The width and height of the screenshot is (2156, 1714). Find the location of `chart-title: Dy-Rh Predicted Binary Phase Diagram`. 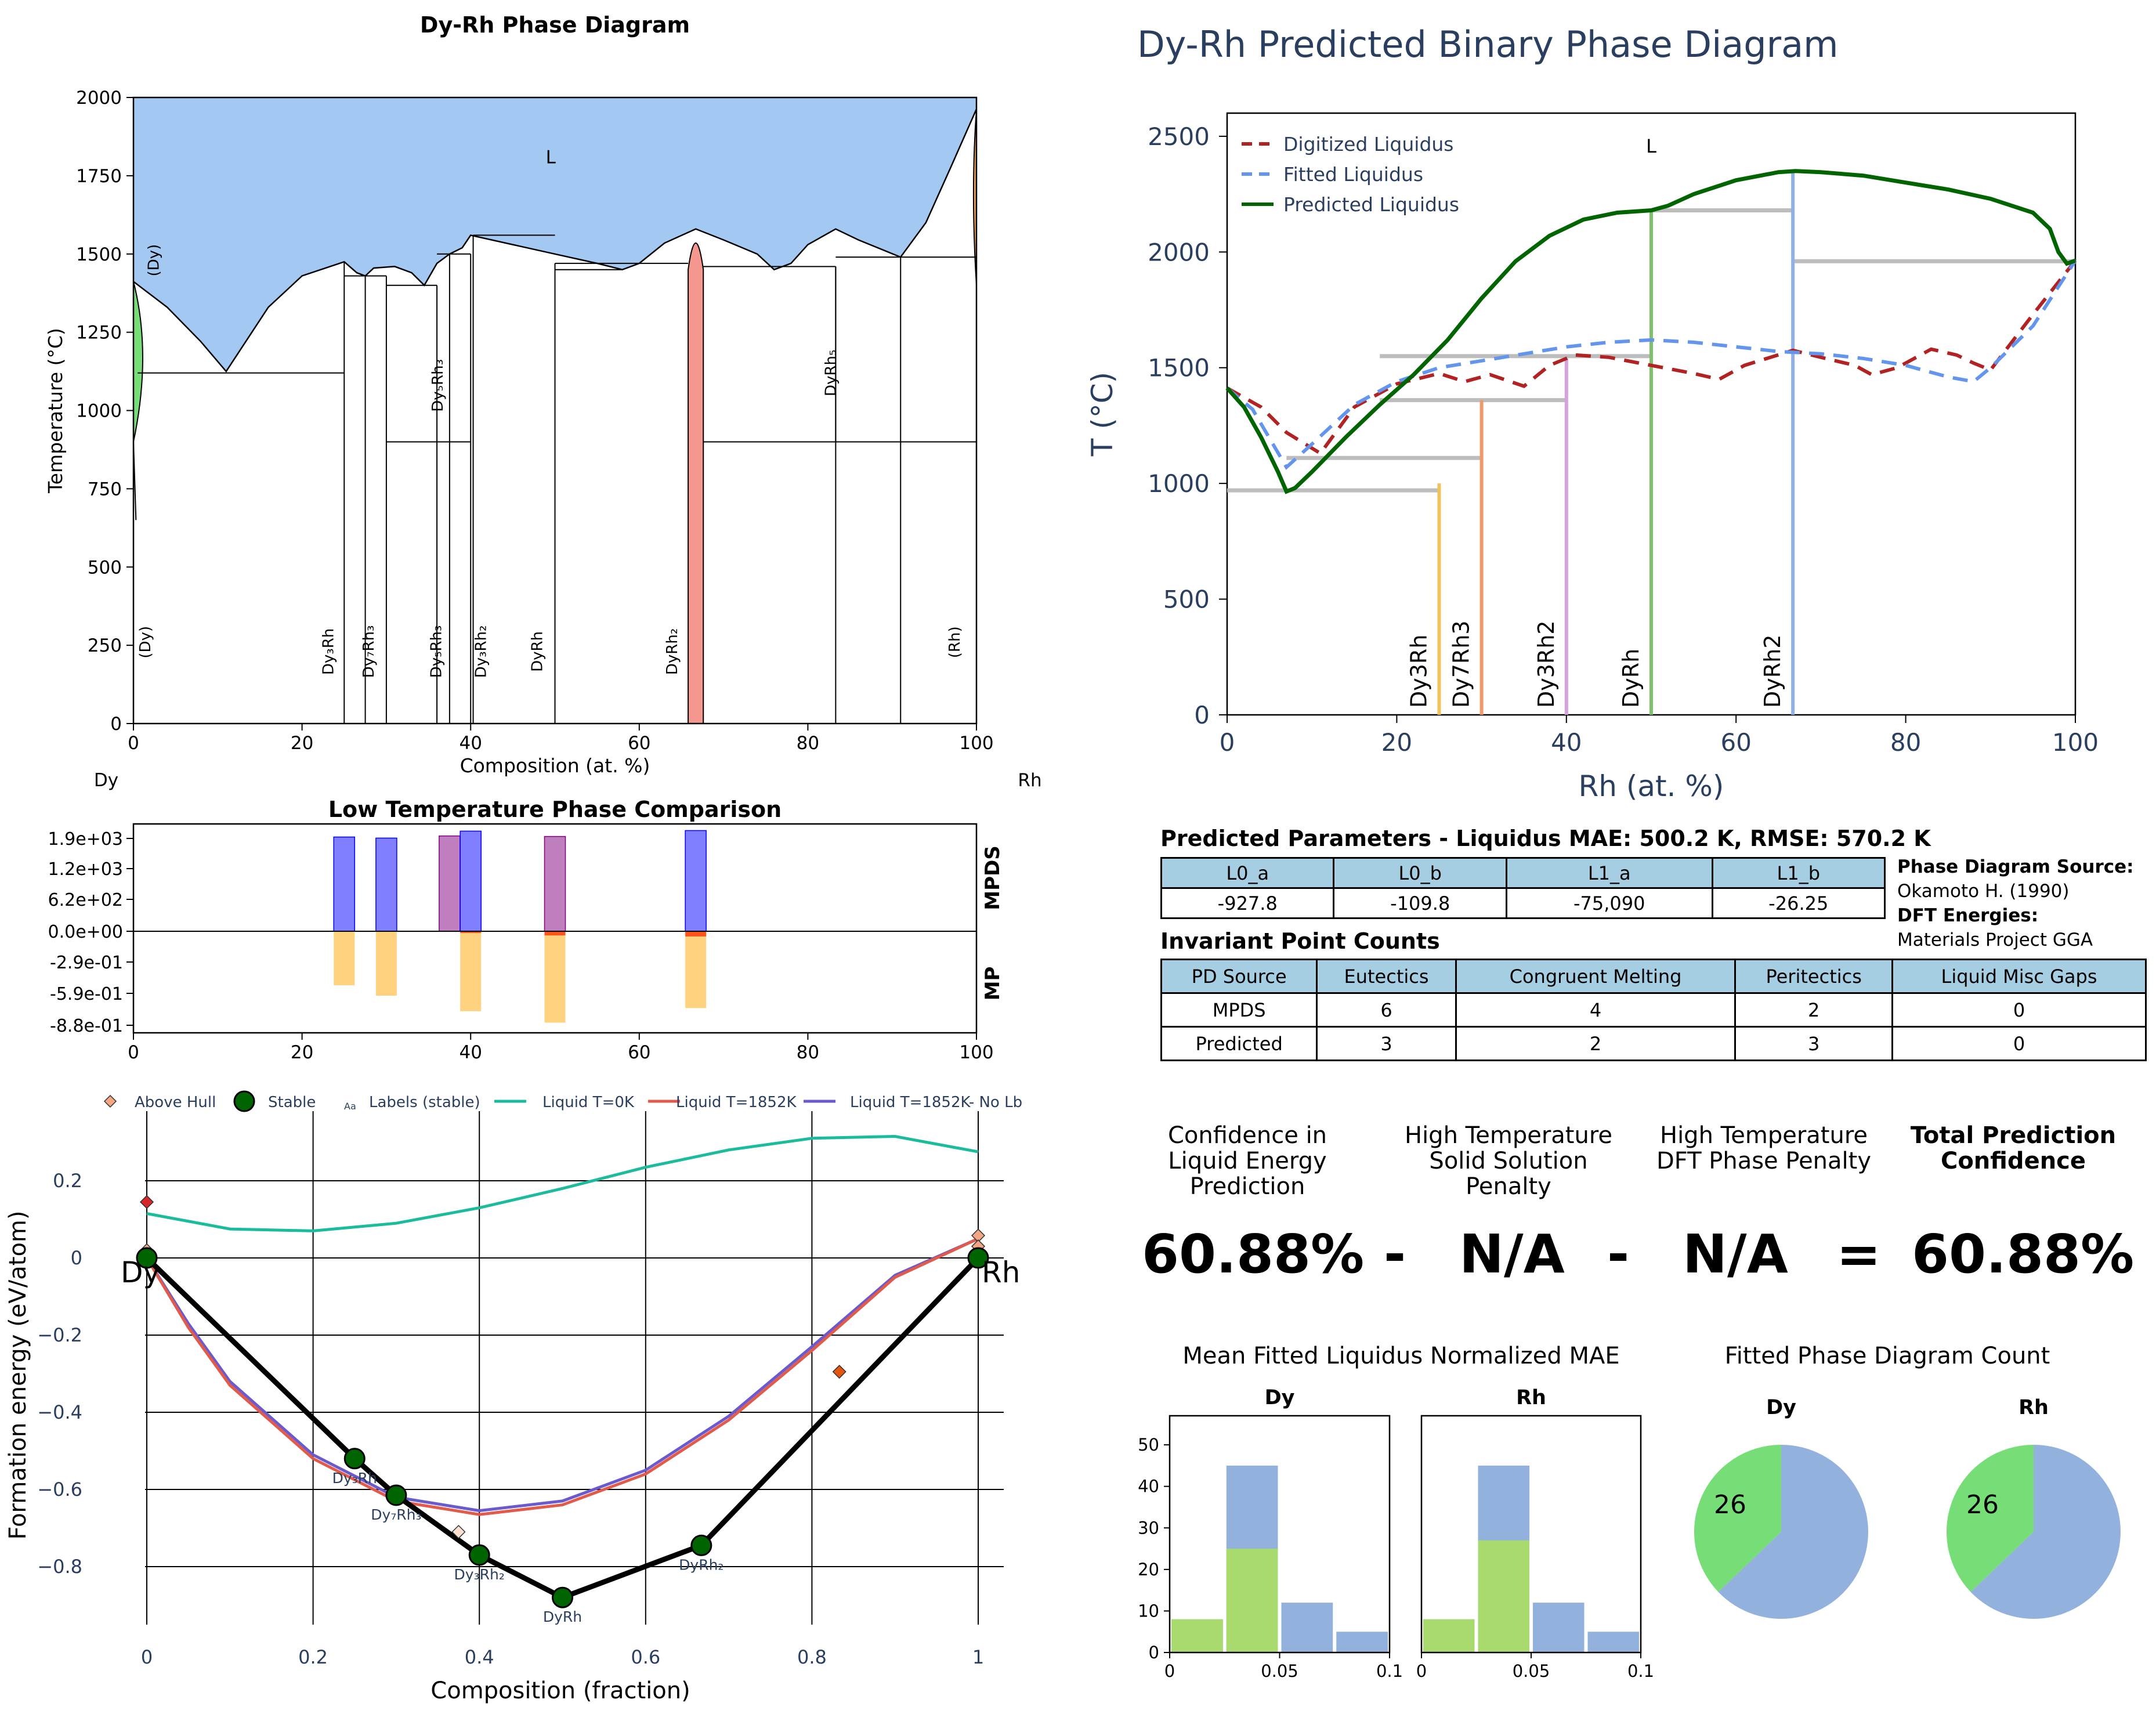

chart-title: Dy-Rh Predicted Binary Phase Diagram is located at coordinates (1488, 45).